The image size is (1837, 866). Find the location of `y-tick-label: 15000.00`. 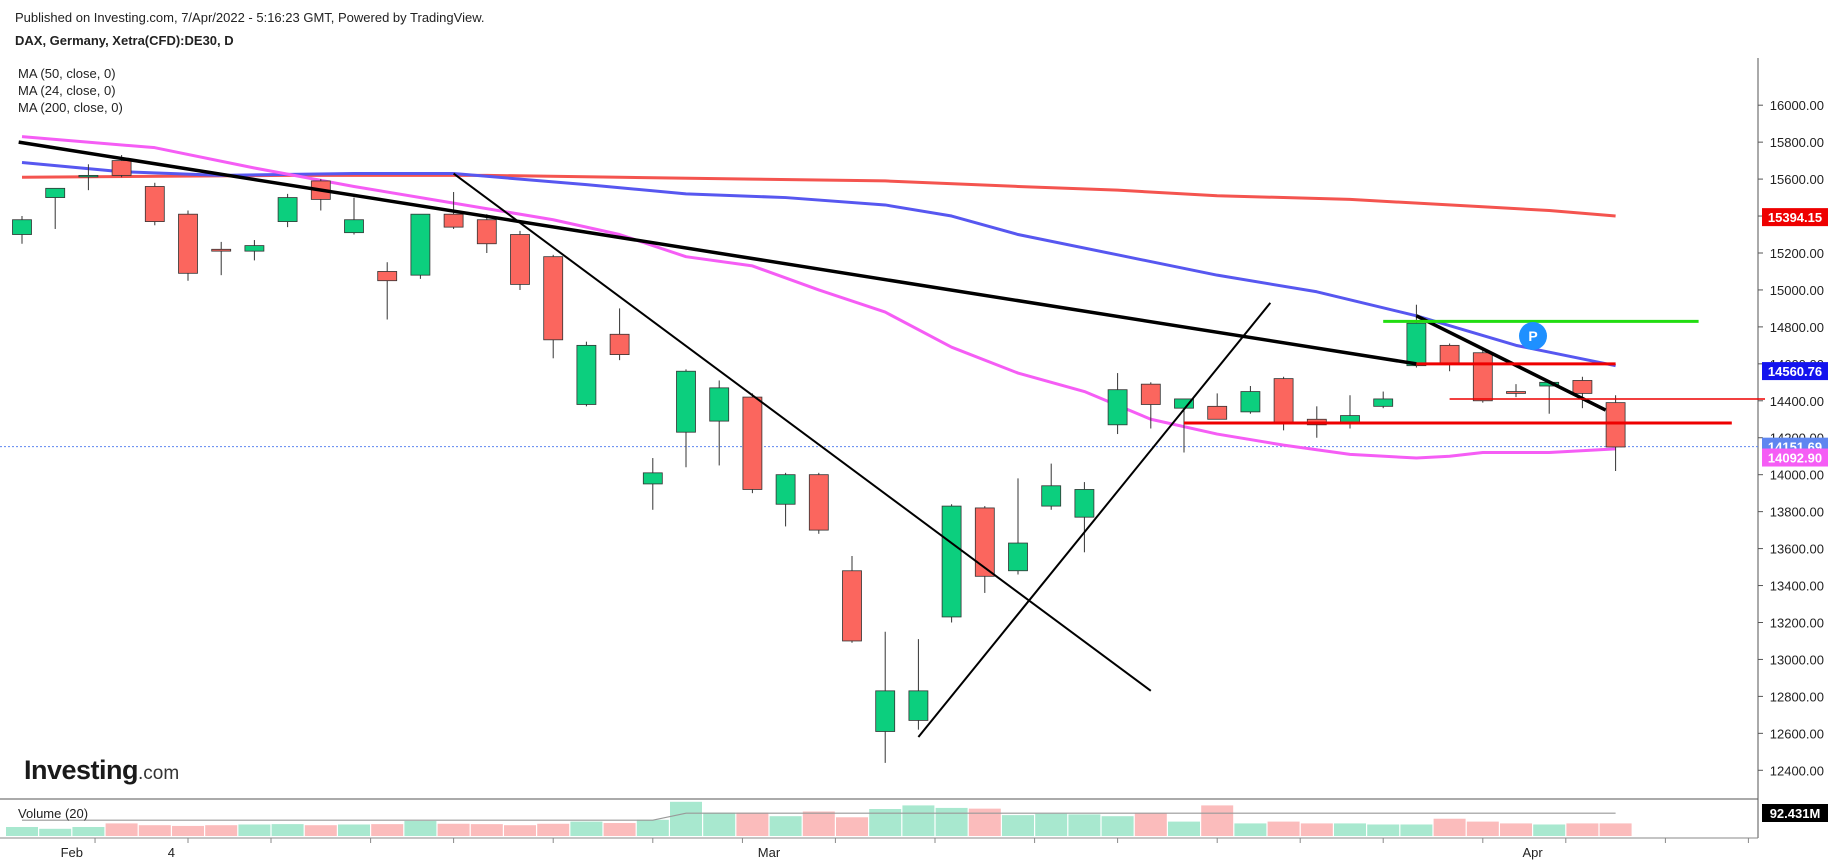

y-tick-label: 15000.00 is located at coordinates (1797, 290).